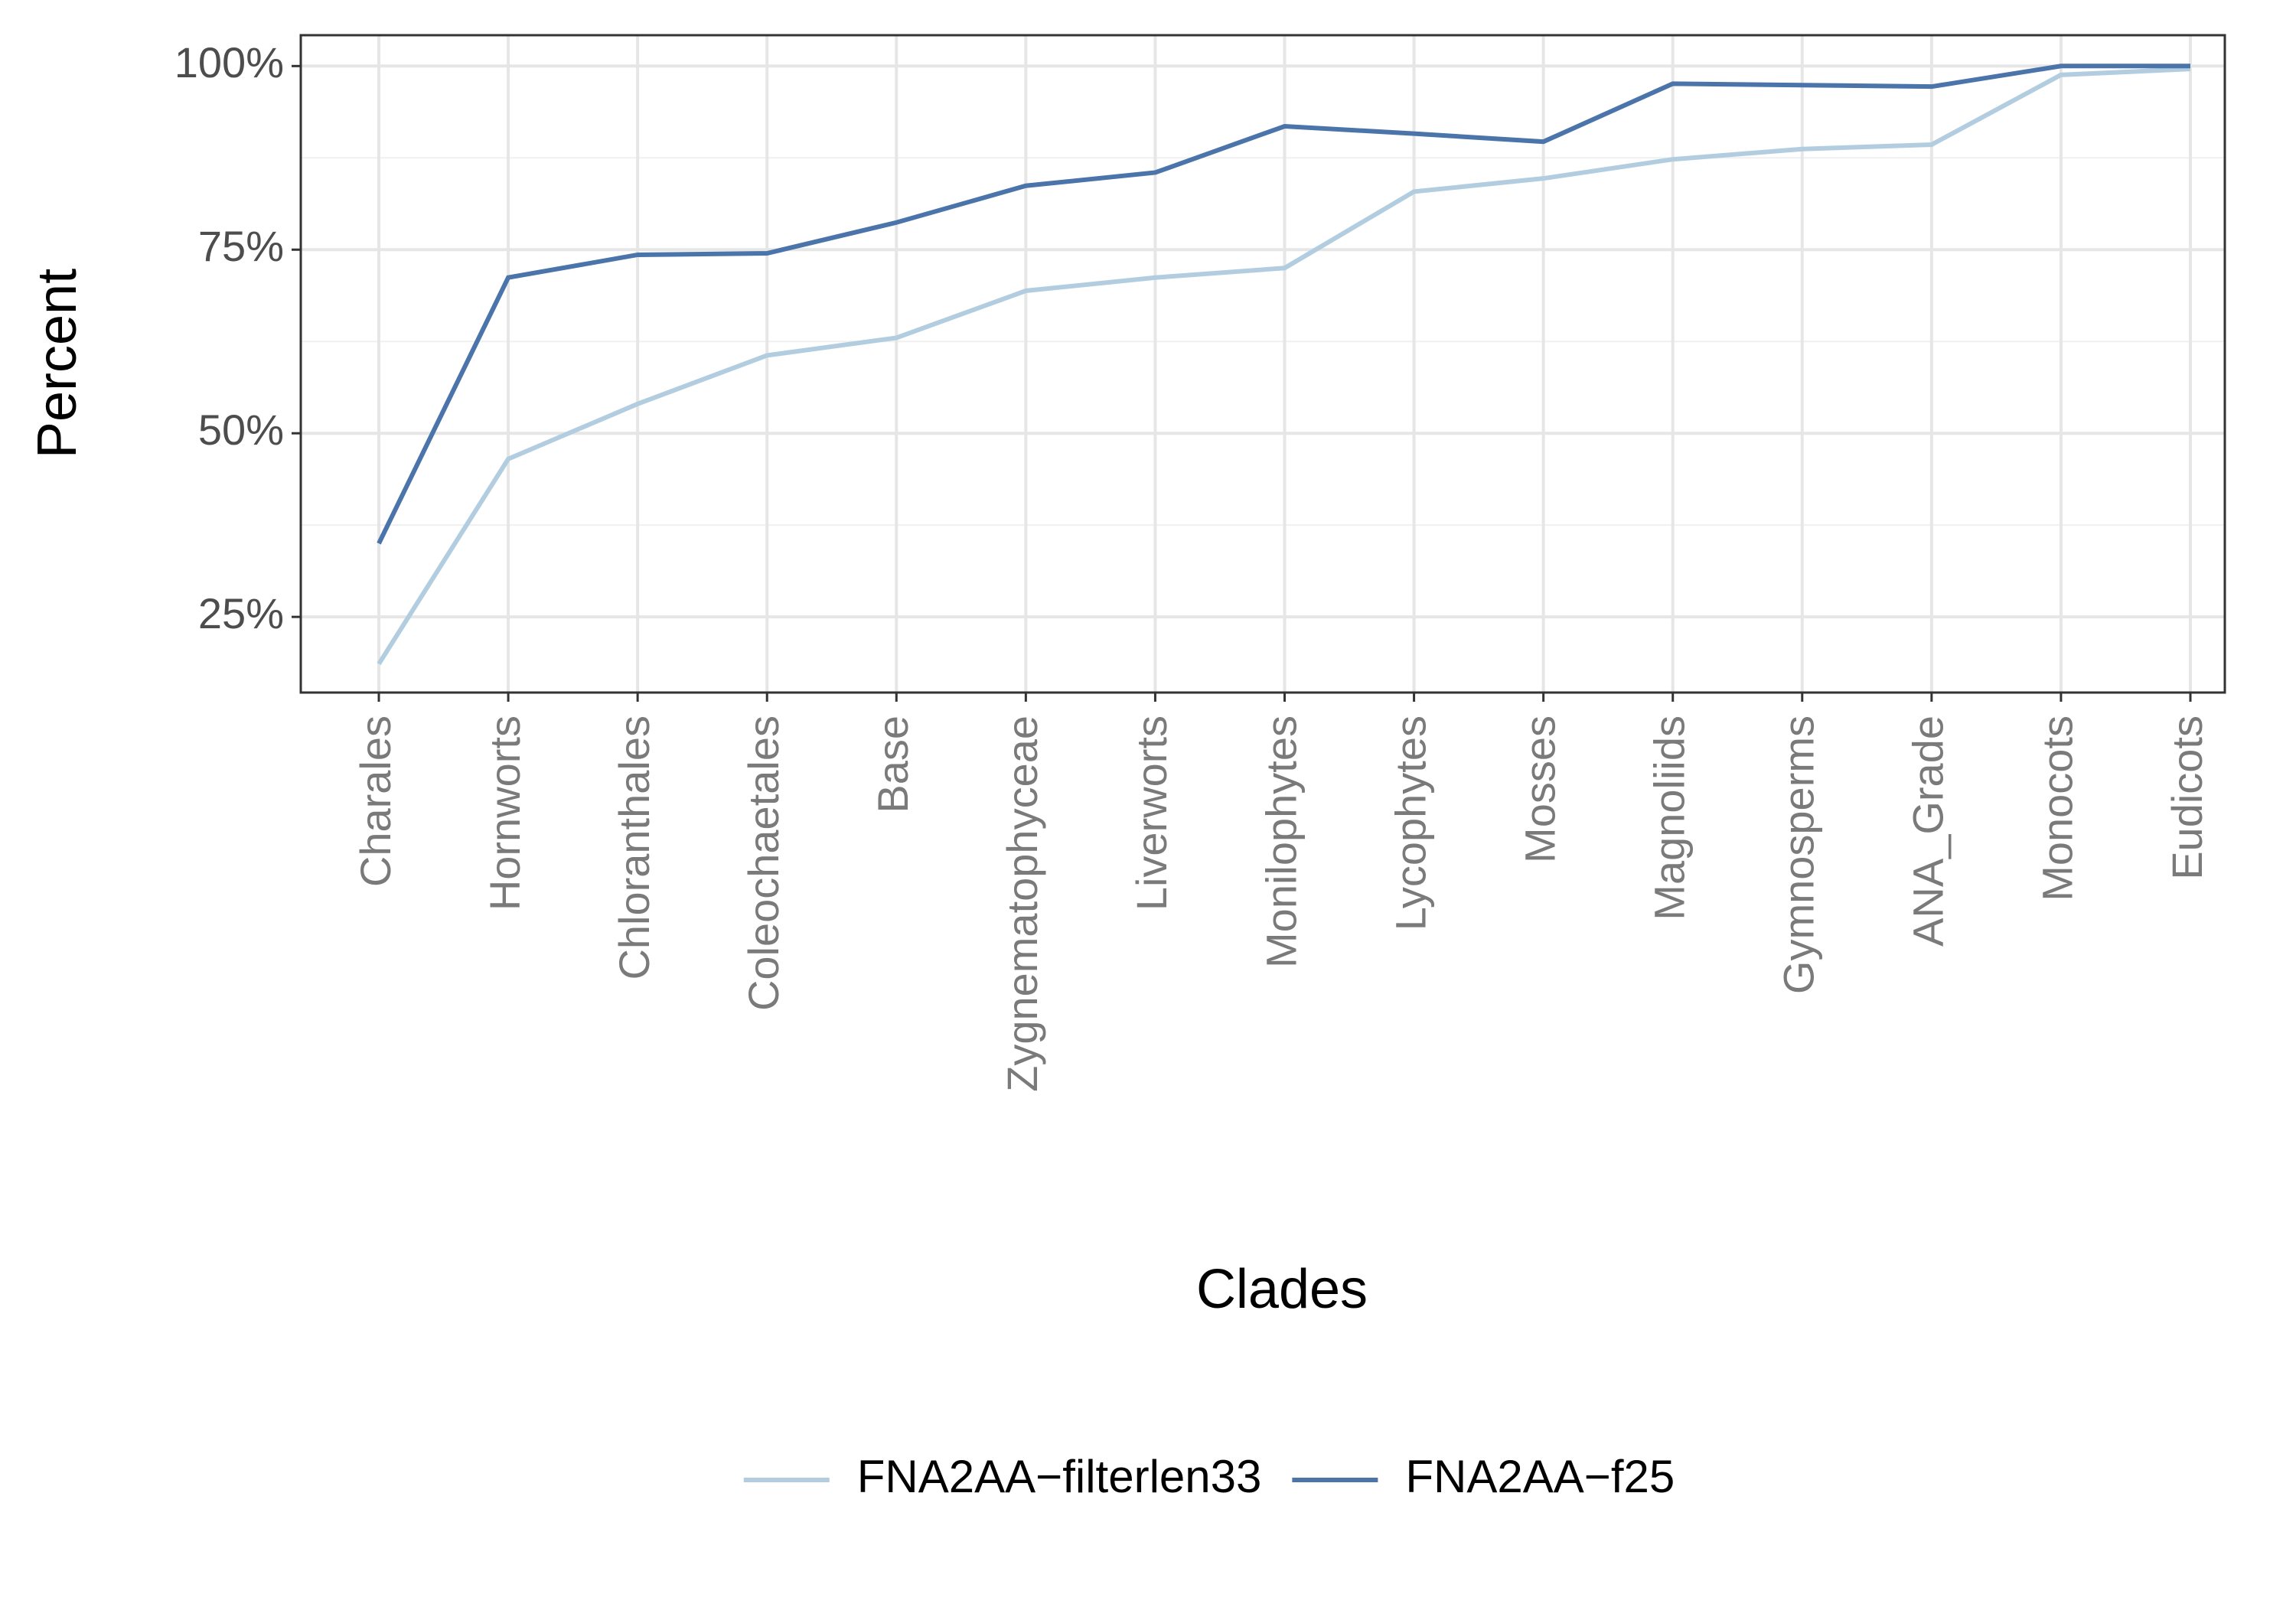 The width and height of the screenshot is (2296, 1607). Describe the element at coordinates (1151, 813) in the screenshot. I see `x-tick-label: Liverworts` at that location.